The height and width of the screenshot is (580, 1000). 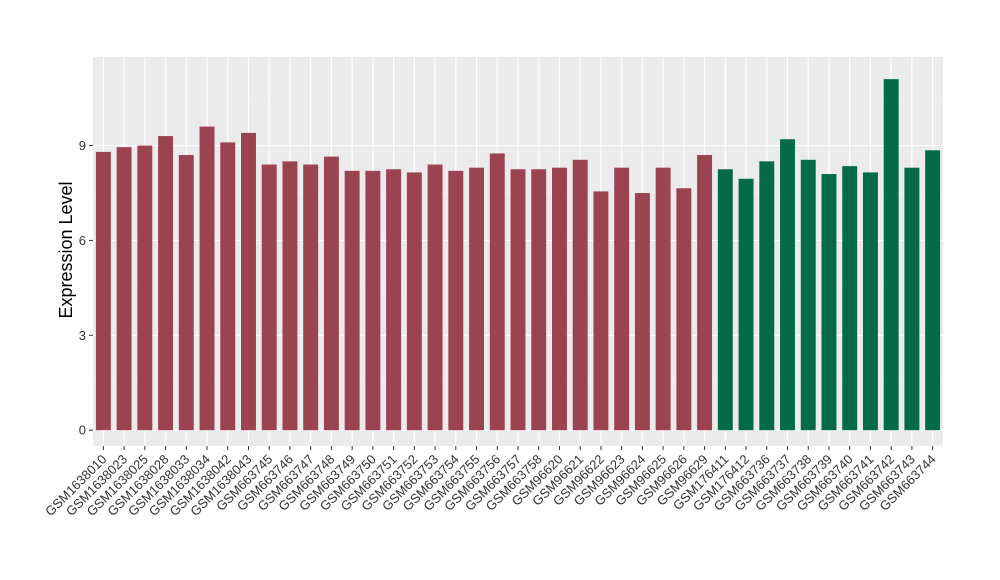 What do you see at coordinates (82, 430) in the screenshot?
I see `y-tick-label: 0` at bounding box center [82, 430].